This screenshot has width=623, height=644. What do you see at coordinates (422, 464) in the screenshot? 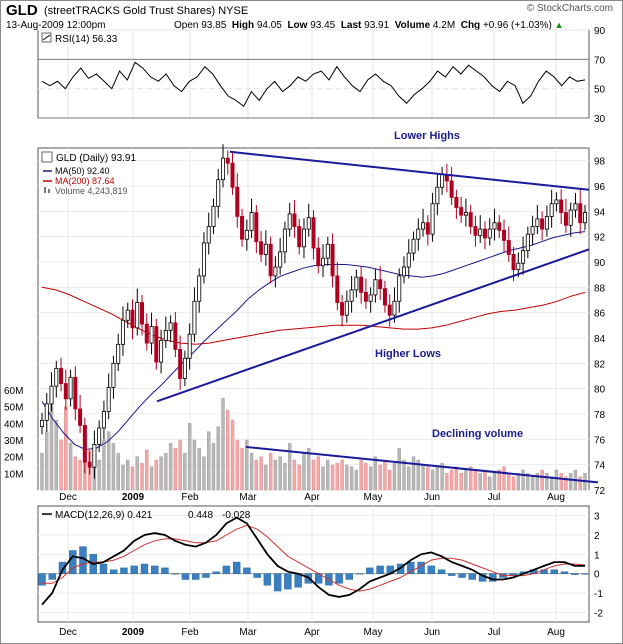
I see `declining-volume-trendline` at bounding box center [422, 464].